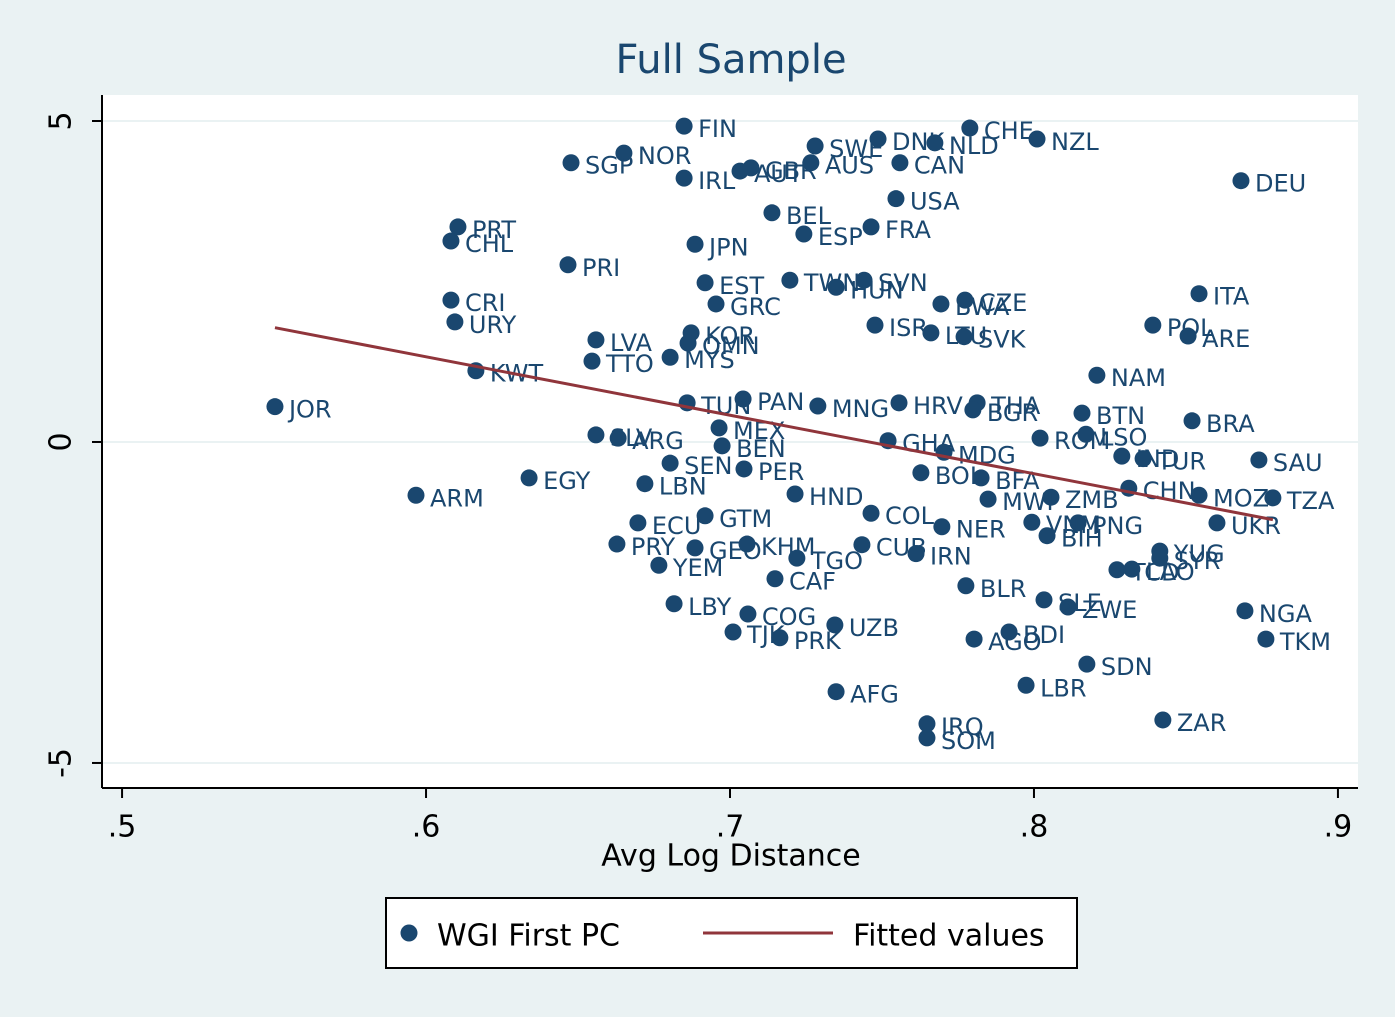 The image size is (1395, 1017). I want to click on point-label: SVN, so click(903, 283).